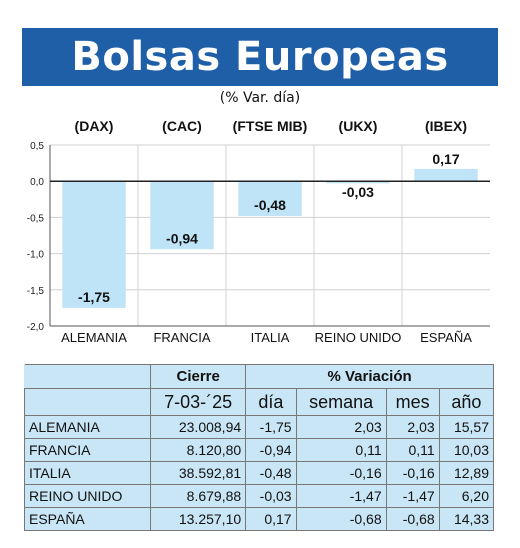 The height and width of the screenshot is (548, 520). Describe the element at coordinates (87, 427) in the screenshot. I see `cell-country: ALEMANIA` at that location.